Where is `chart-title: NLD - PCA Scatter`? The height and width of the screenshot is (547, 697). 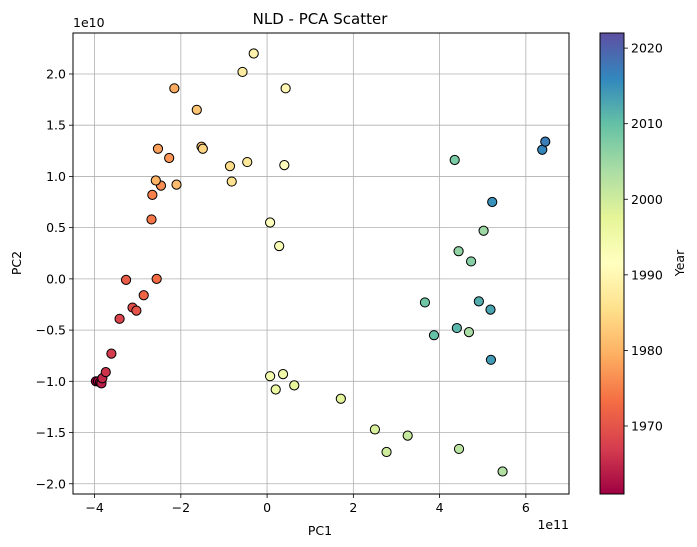 chart-title: NLD - PCA Scatter is located at coordinates (321, 19).